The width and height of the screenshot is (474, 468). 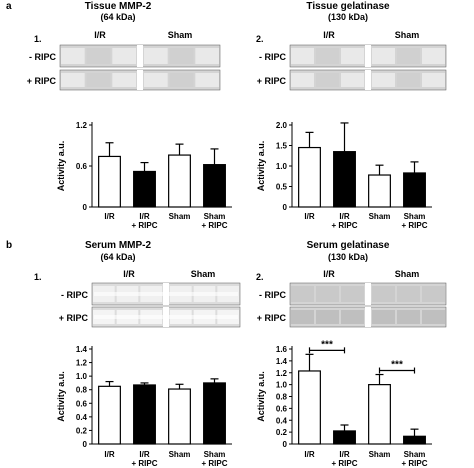 I want to click on blot-row-minus-ripc-gap, so click(x=368, y=294).